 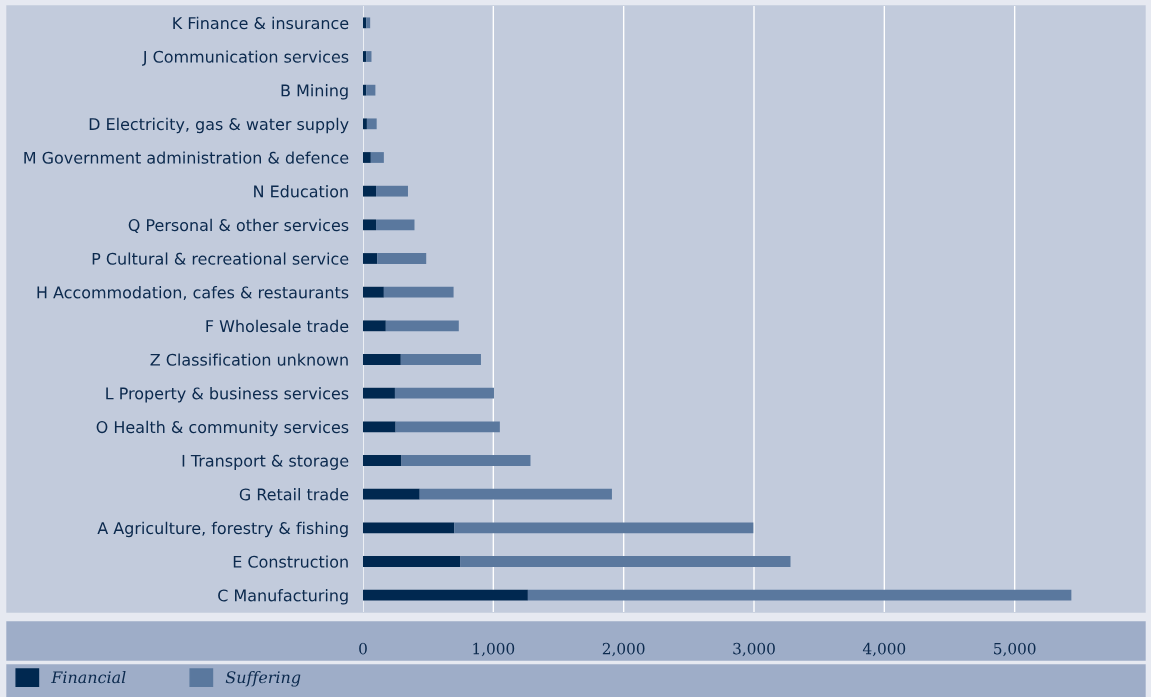 What do you see at coordinates (277, 326) in the screenshot?
I see `y-tick-label: F Wholesale trade` at bounding box center [277, 326].